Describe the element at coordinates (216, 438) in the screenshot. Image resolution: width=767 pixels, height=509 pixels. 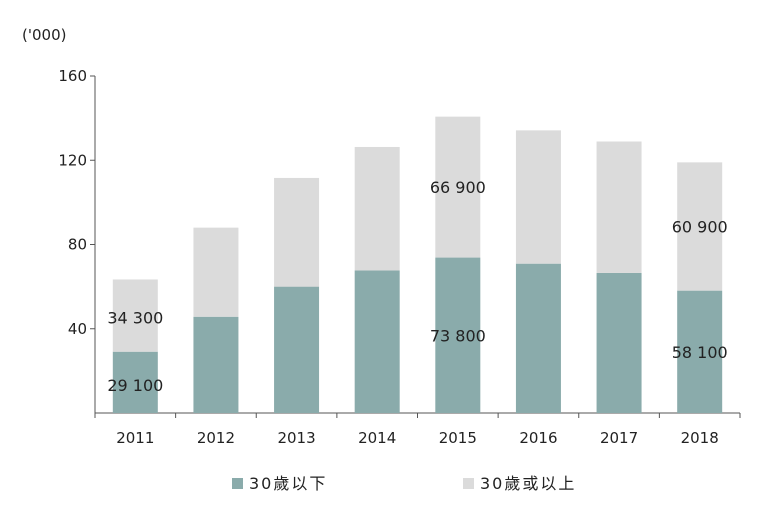
I see `x-tick-label: 2012` at that location.